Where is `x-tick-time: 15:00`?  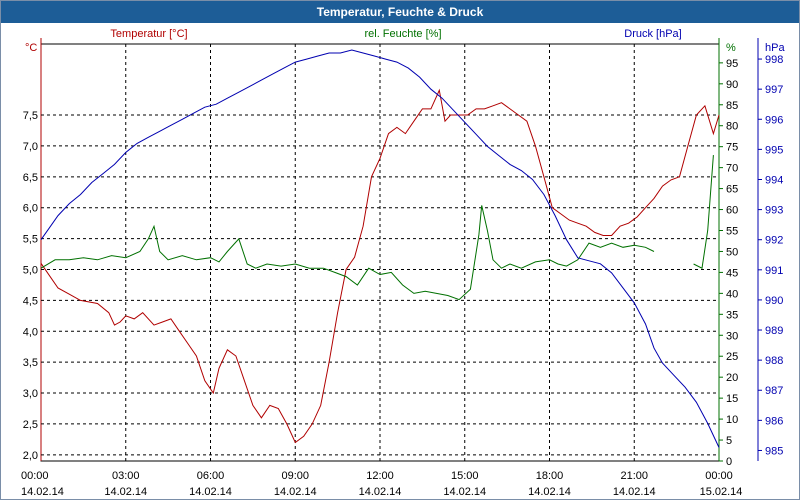 x-tick-time: 15:00 is located at coordinates (465, 476).